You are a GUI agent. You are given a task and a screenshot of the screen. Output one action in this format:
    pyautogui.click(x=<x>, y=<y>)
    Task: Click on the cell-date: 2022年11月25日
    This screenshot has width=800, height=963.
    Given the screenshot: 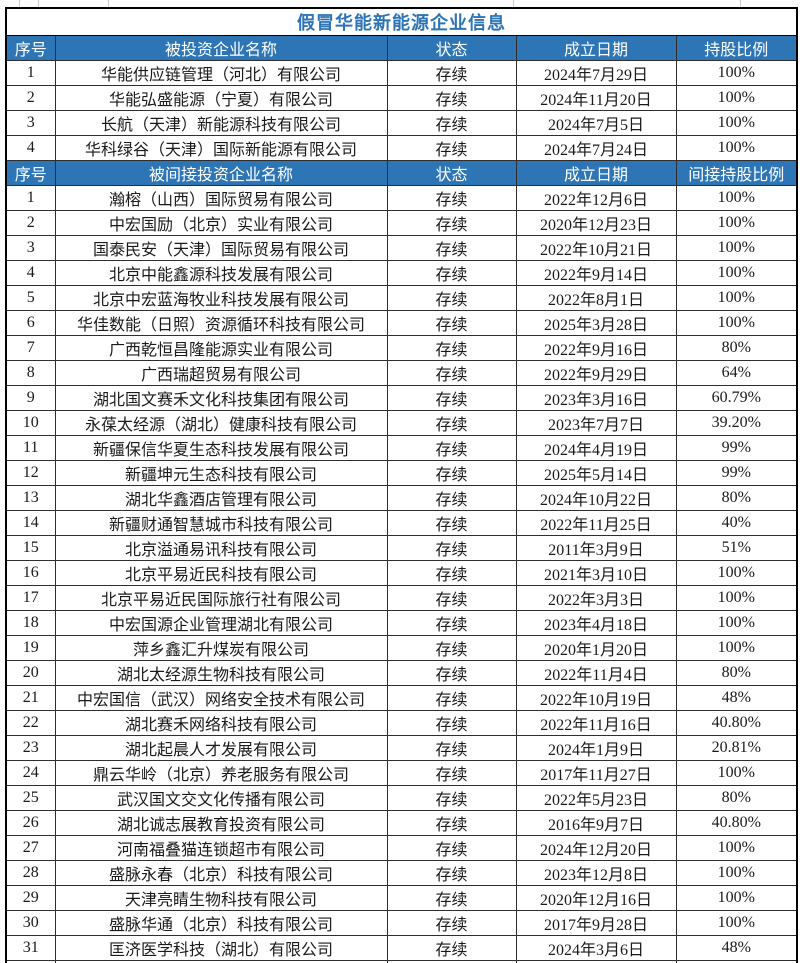 What is the action you would take?
    pyautogui.click(x=596, y=523)
    